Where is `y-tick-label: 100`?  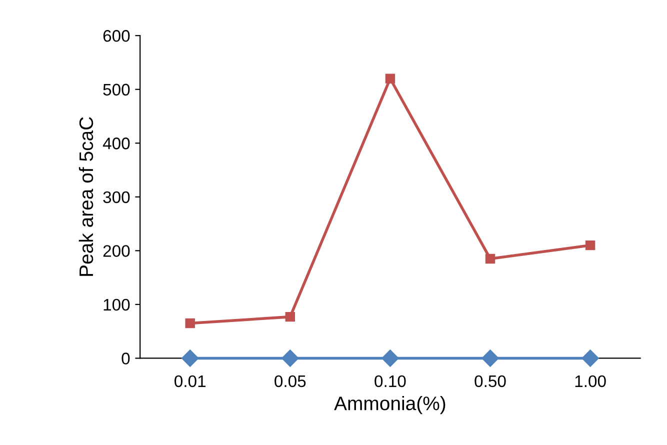 y-tick-label: 100 is located at coordinates (117, 304).